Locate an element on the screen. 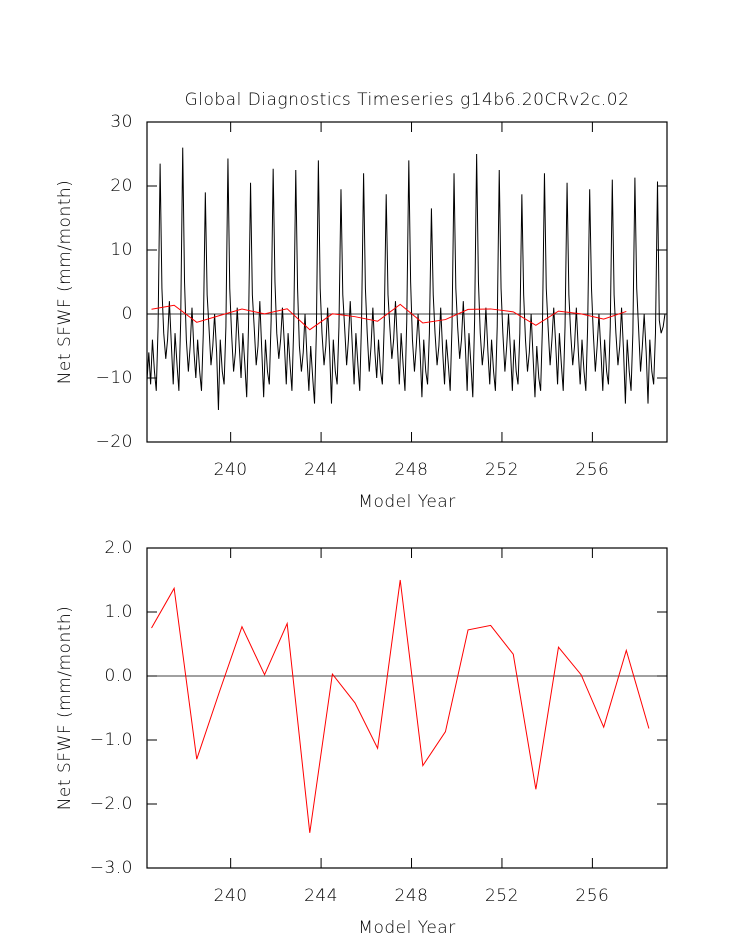  y-tick-label: −20 is located at coordinates (114, 442).